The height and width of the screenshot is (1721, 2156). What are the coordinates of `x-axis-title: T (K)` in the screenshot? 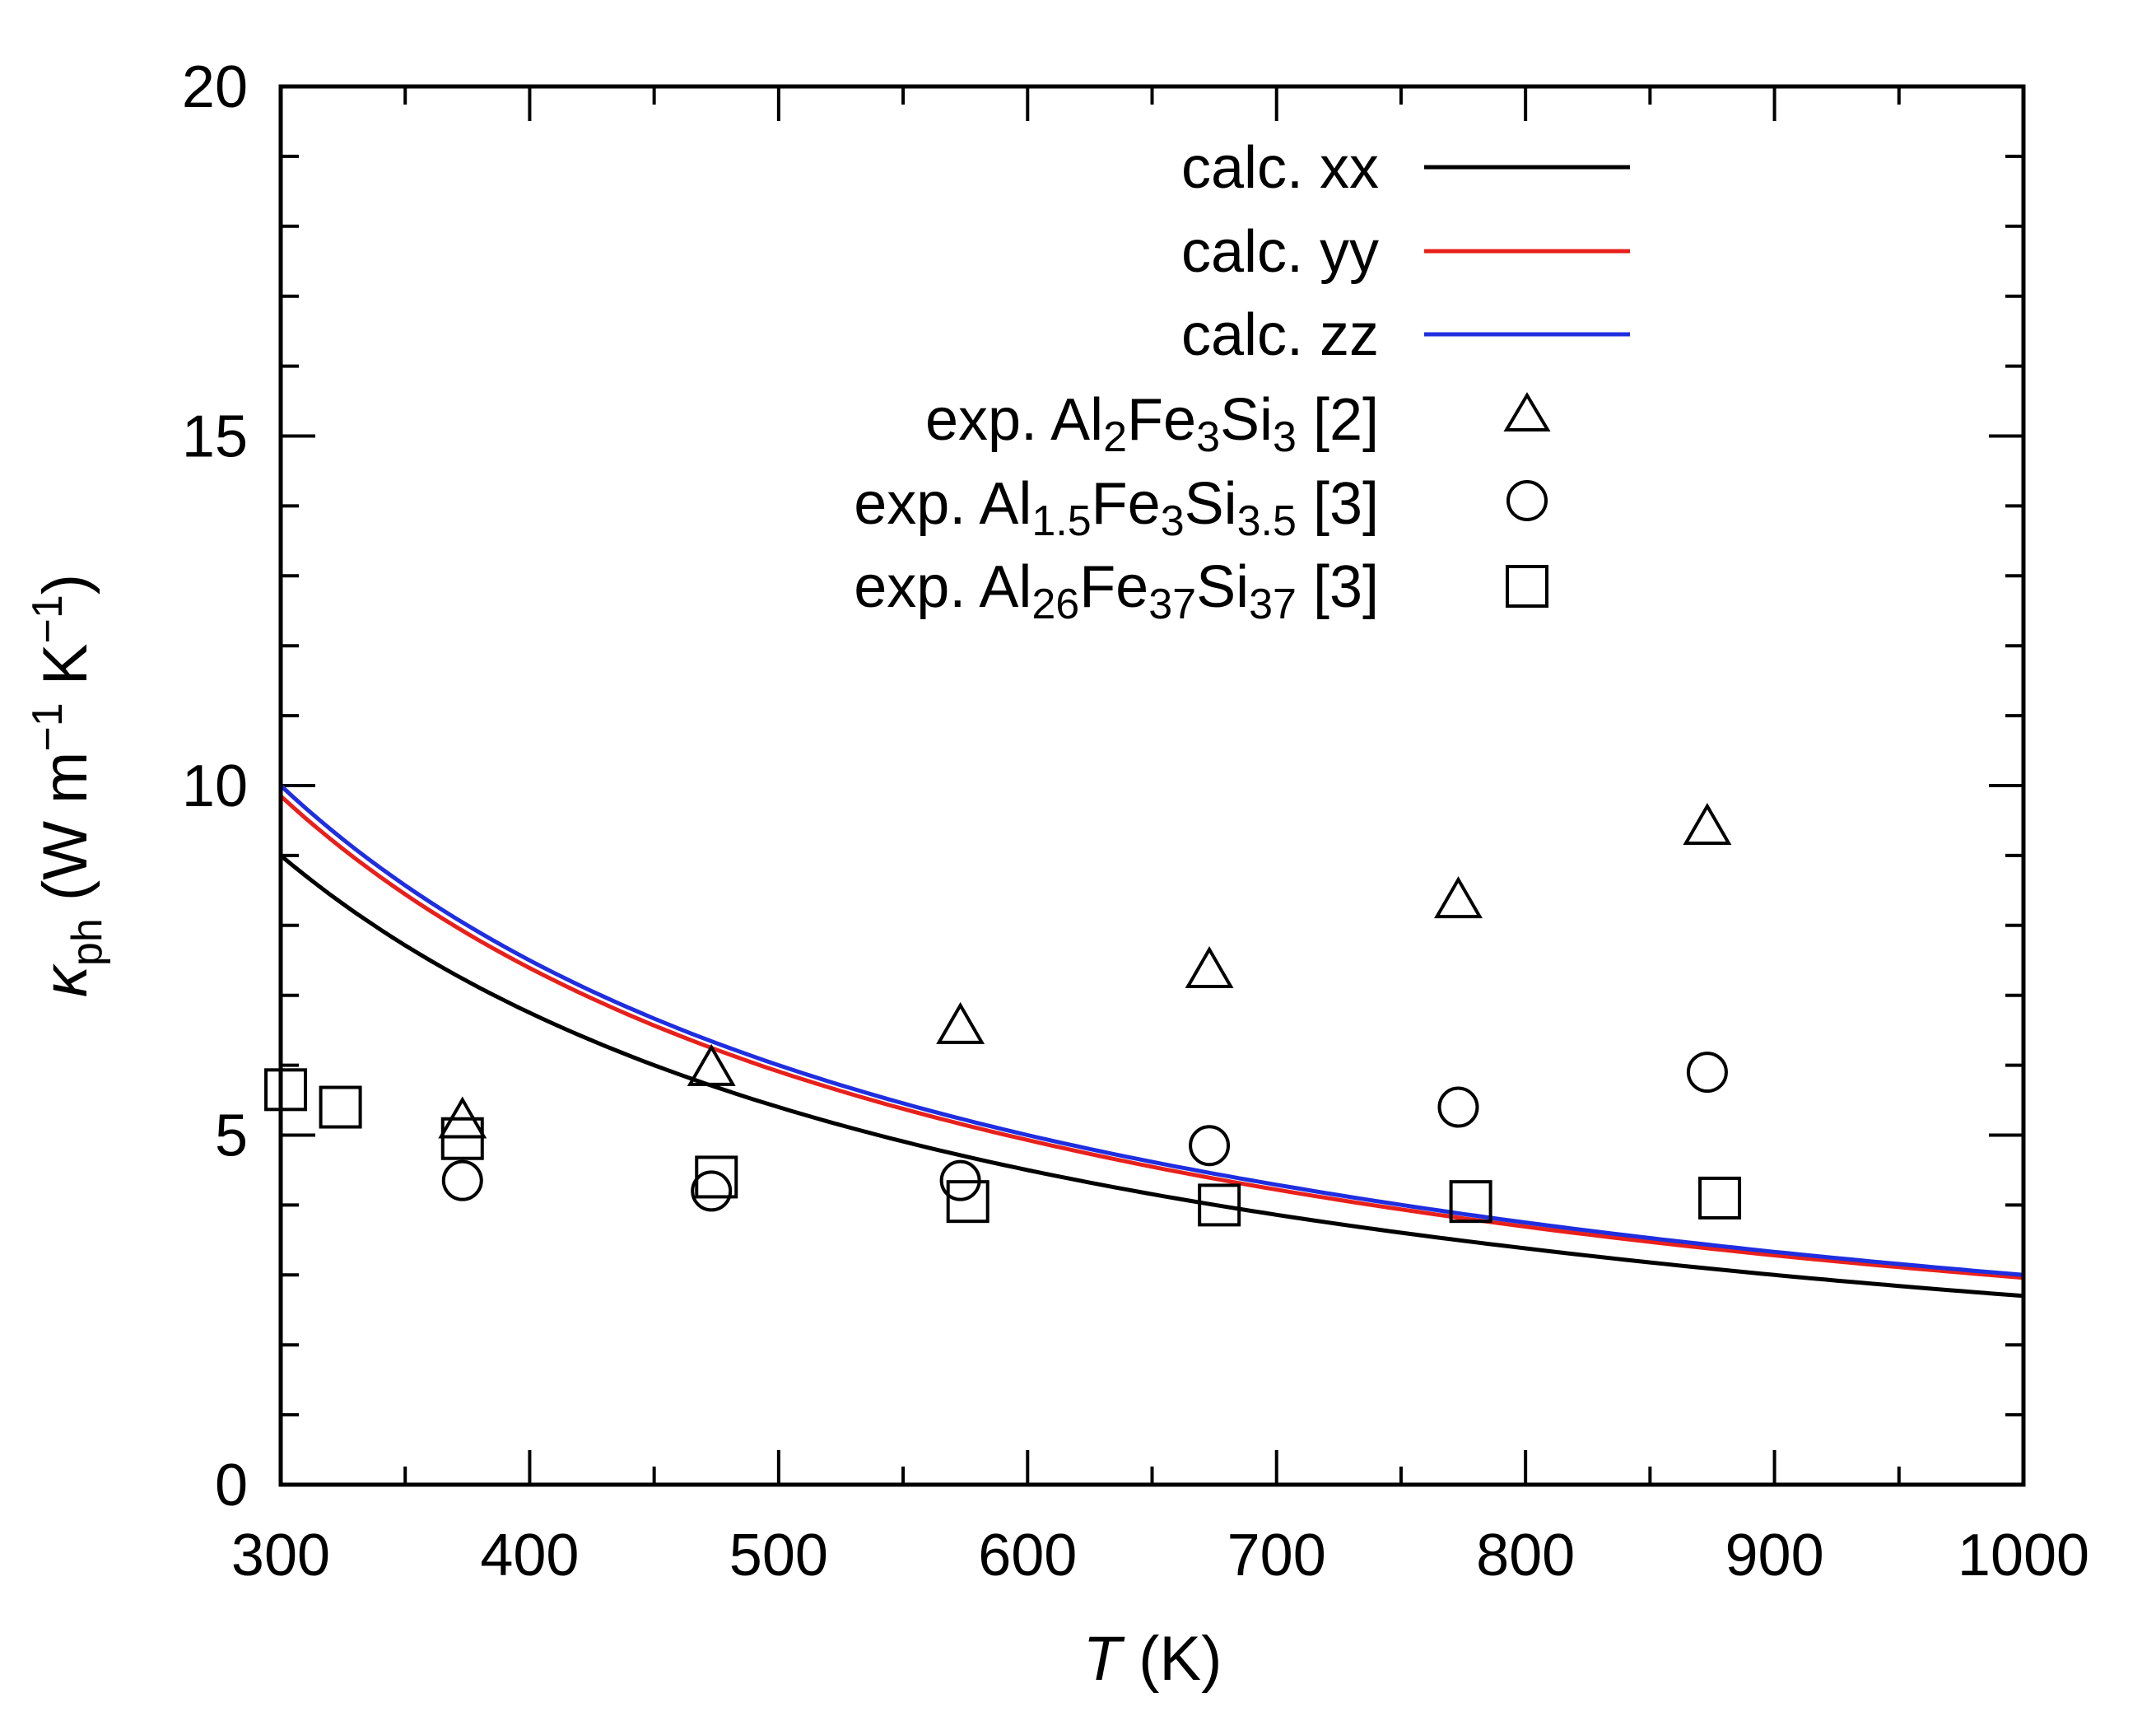 It's located at (1152, 1659).